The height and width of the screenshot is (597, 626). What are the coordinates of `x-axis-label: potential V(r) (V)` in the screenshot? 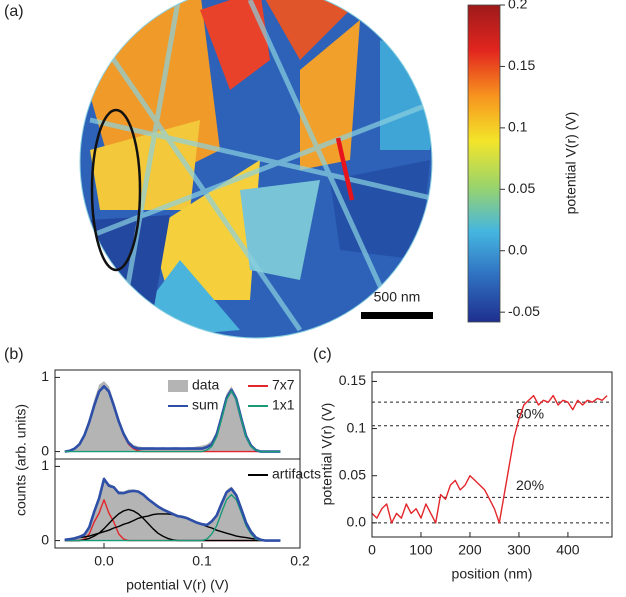 It's located at (177, 585).